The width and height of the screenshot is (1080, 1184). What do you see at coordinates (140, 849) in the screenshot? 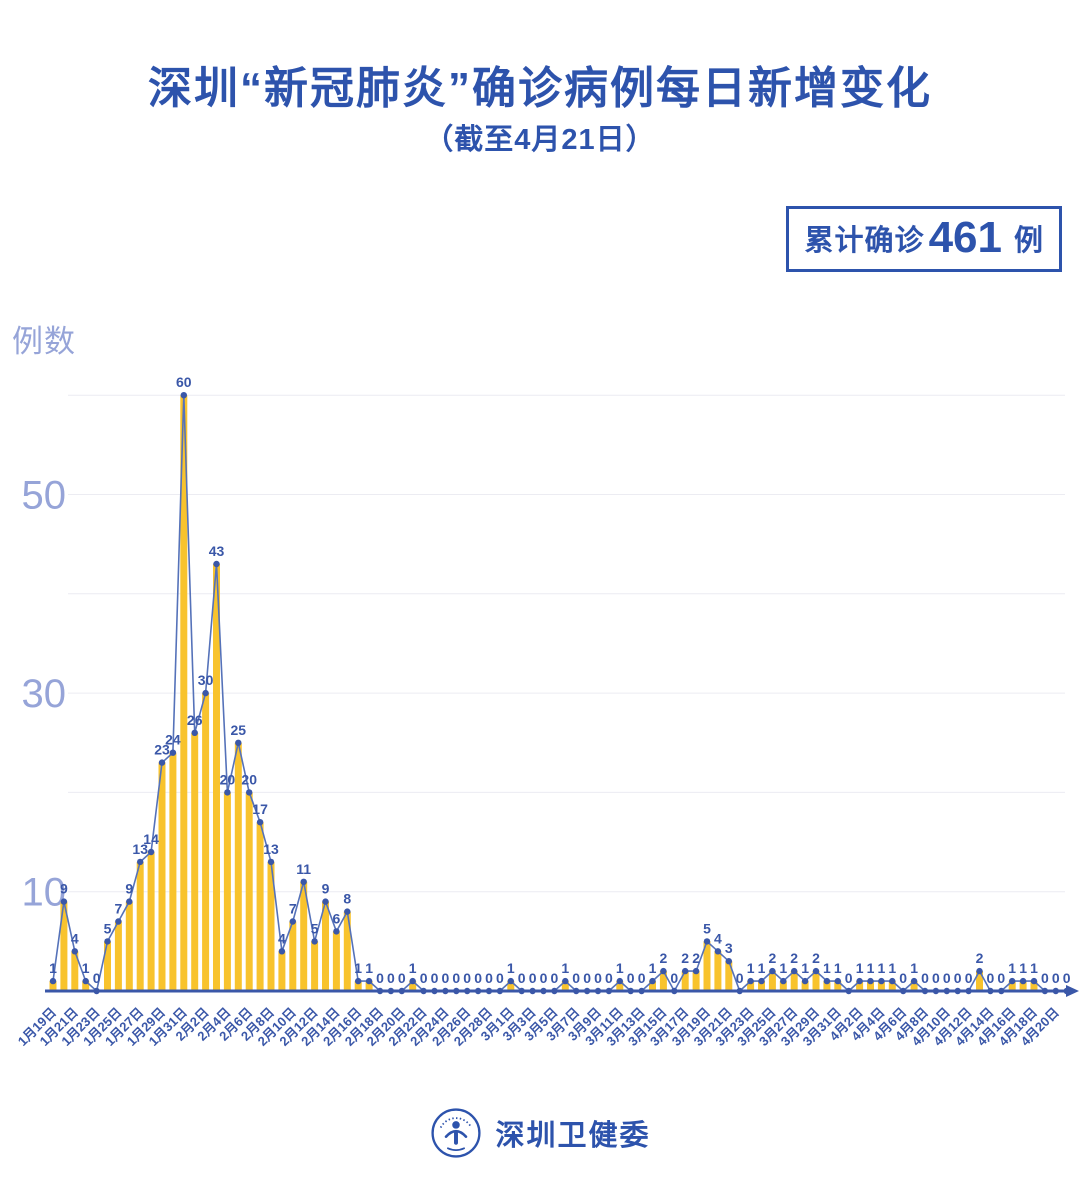
I see `value-label: 13` at bounding box center [140, 849].